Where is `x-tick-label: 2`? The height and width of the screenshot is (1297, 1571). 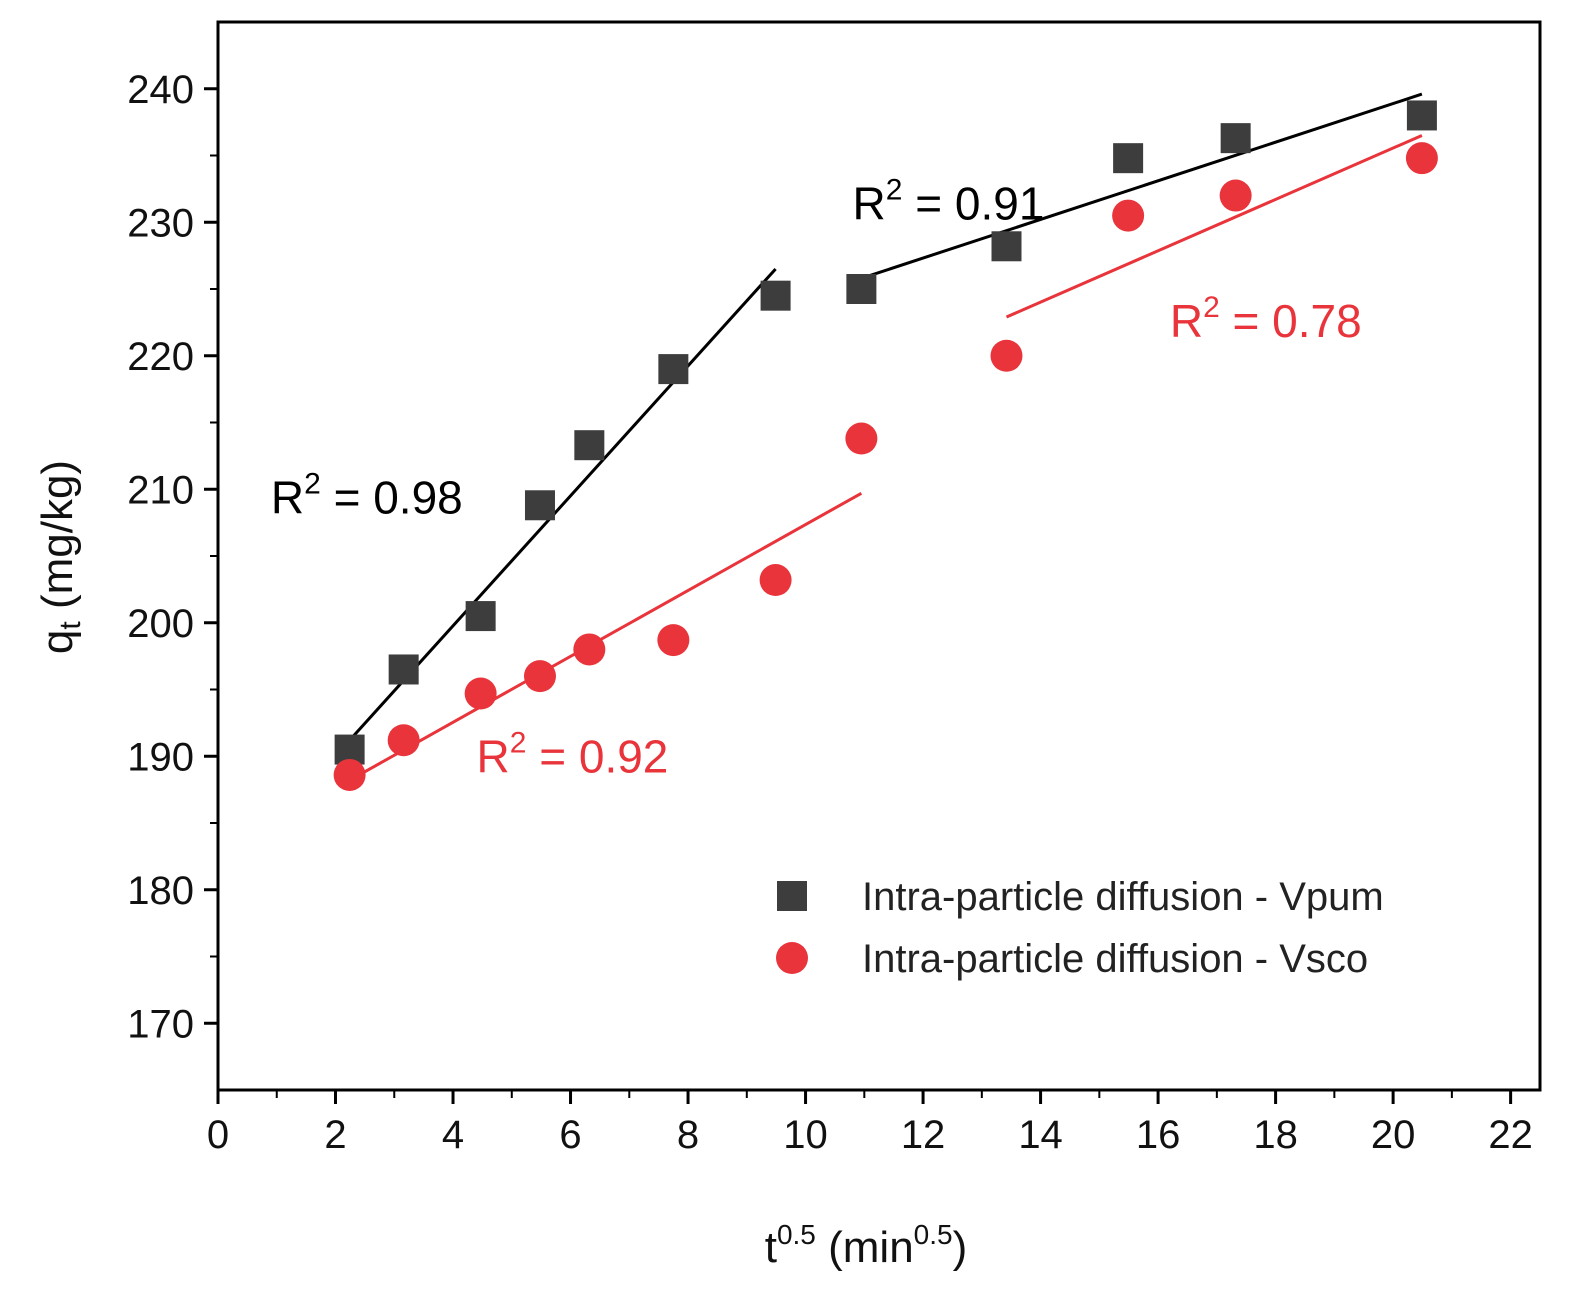 x-tick-label: 2 is located at coordinates (335, 1135).